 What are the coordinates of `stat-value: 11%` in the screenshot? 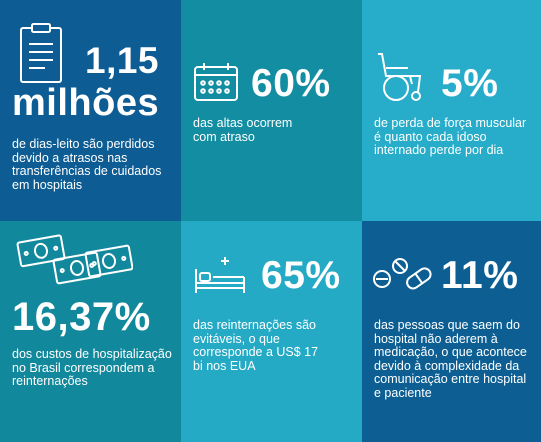 It's located at (480, 275).